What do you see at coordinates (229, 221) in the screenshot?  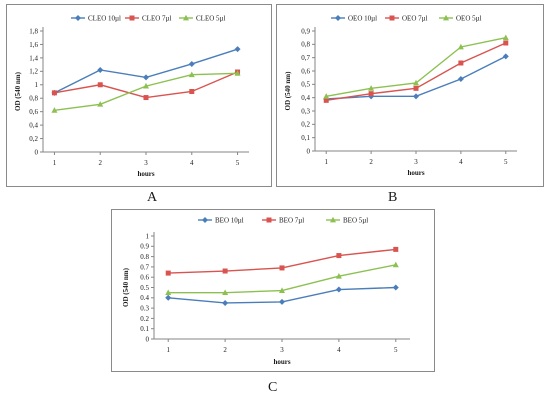 I see `legend-label: BEO 10µl` at bounding box center [229, 221].